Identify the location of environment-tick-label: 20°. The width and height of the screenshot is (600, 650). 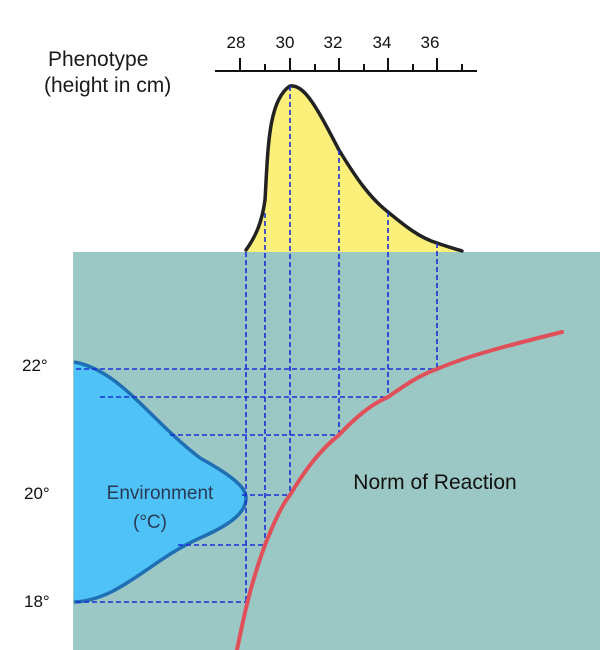
(37, 493).